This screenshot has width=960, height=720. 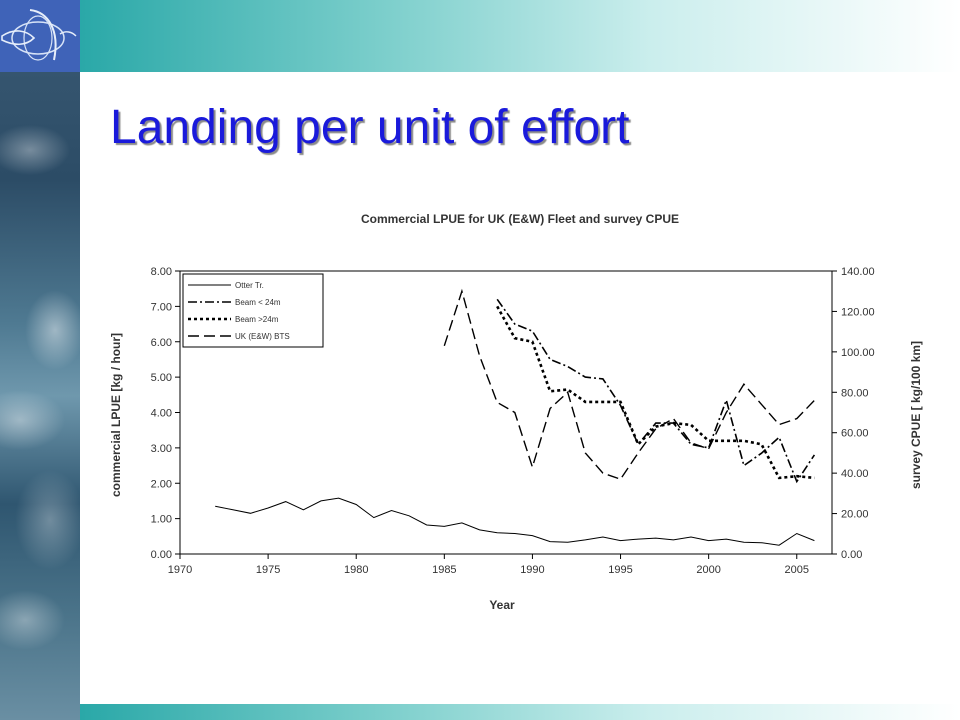 I want to click on y-tick-label: 3.00, so click(x=161, y=449).